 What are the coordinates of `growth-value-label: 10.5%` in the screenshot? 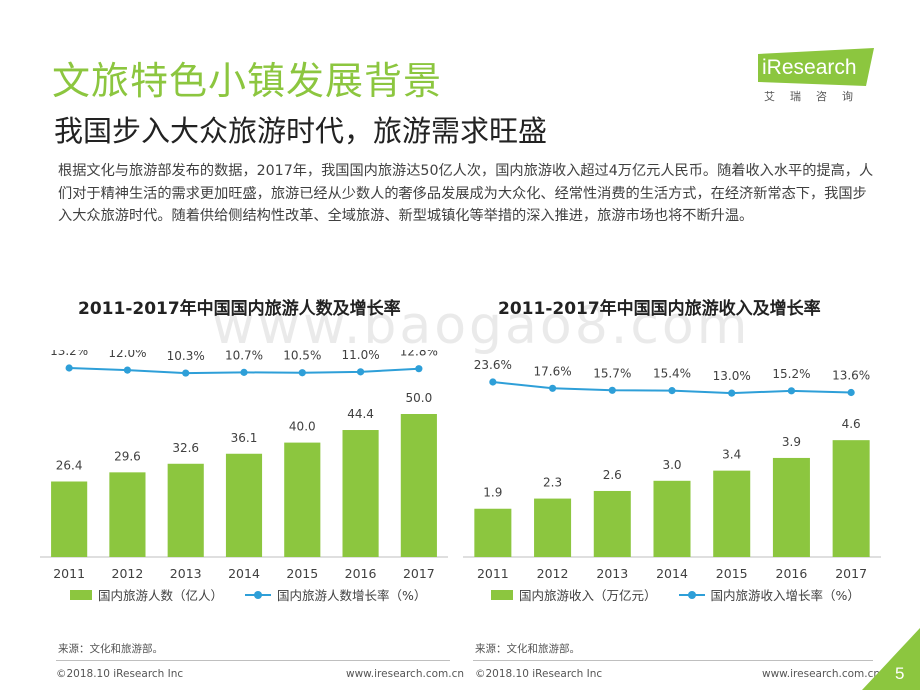 It's located at (302, 356).